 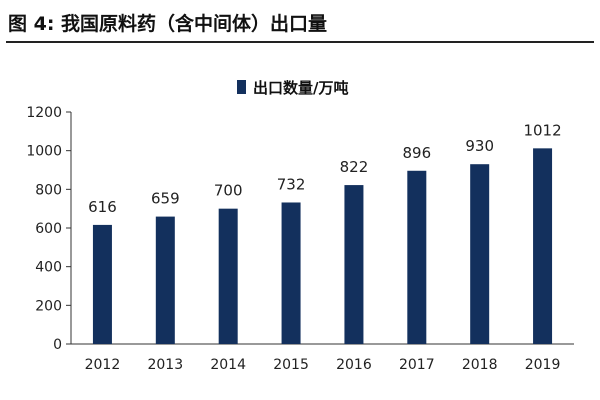 What do you see at coordinates (48, 268) in the screenshot?
I see `y-tick-label: 400` at bounding box center [48, 268].